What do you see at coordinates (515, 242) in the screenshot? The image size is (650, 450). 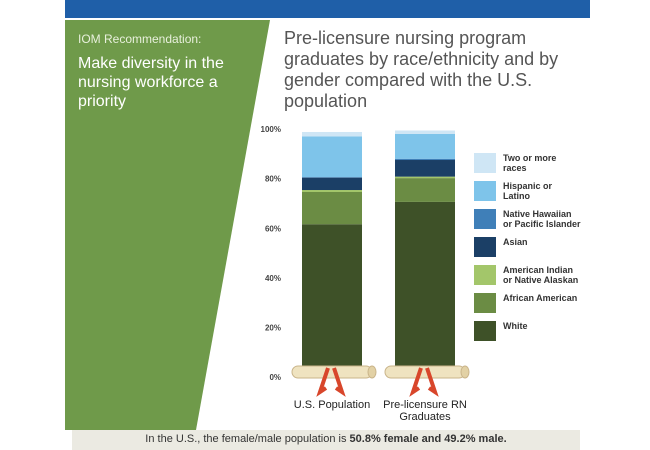 I see `legend-label: Asian` at bounding box center [515, 242].